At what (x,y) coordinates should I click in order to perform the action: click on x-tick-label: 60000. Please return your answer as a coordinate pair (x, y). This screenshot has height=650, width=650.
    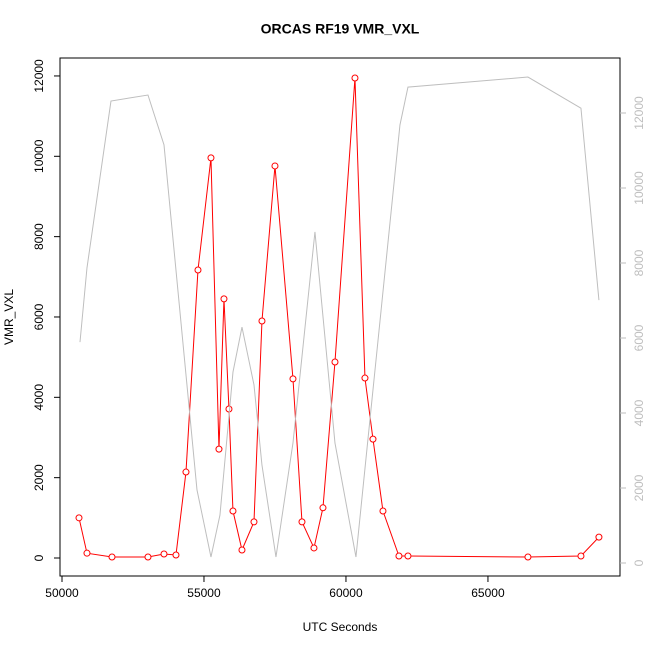
    Looking at the image, I should click on (346, 593).